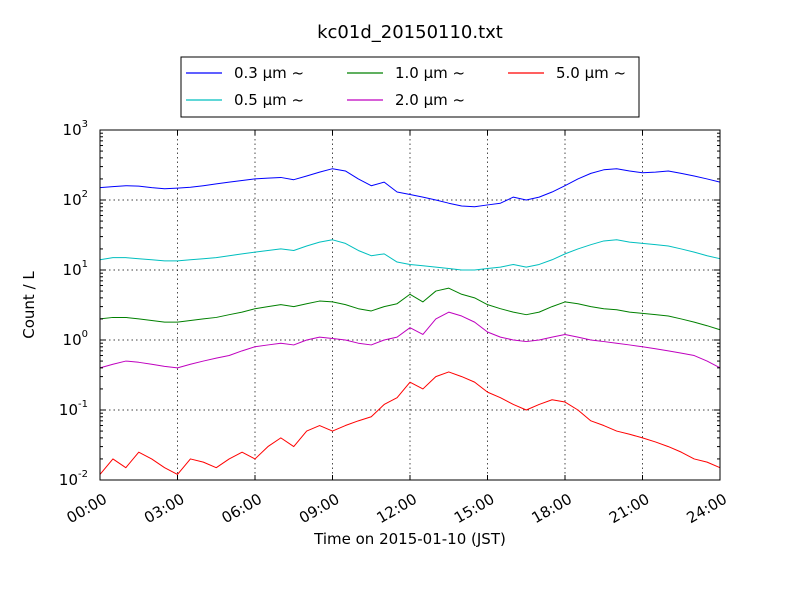  Describe the element at coordinates (73, 479) in the screenshot. I see `y-tick-label: 10⁻²` at that location.